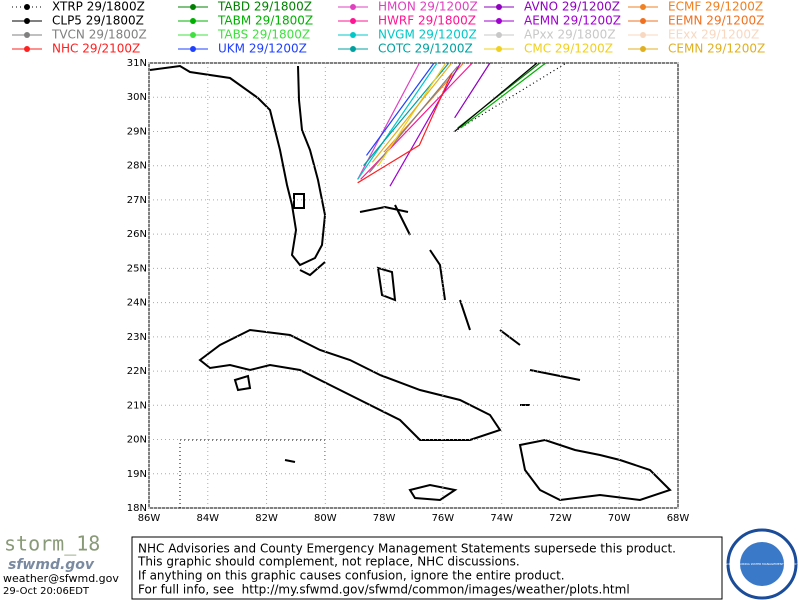  What do you see at coordinates (427, 35) in the screenshot?
I see `legend-label: NVGM 29/1200Z` at bounding box center [427, 35].